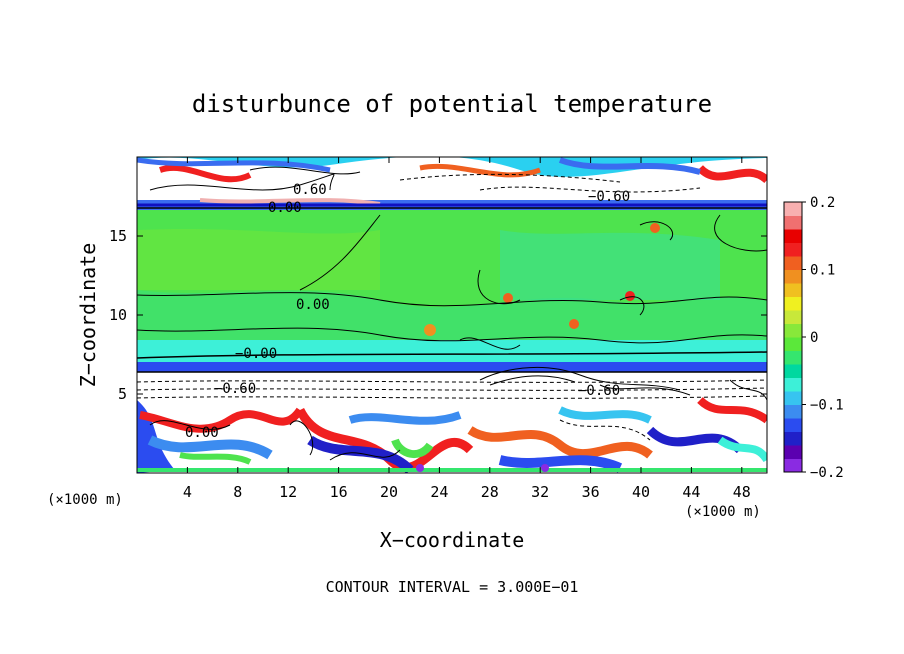 This screenshot has width=904, height=654. What do you see at coordinates (540, 492) in the screenshot?
I see `x-tick-label: 32` at bounding box center [540, 492].